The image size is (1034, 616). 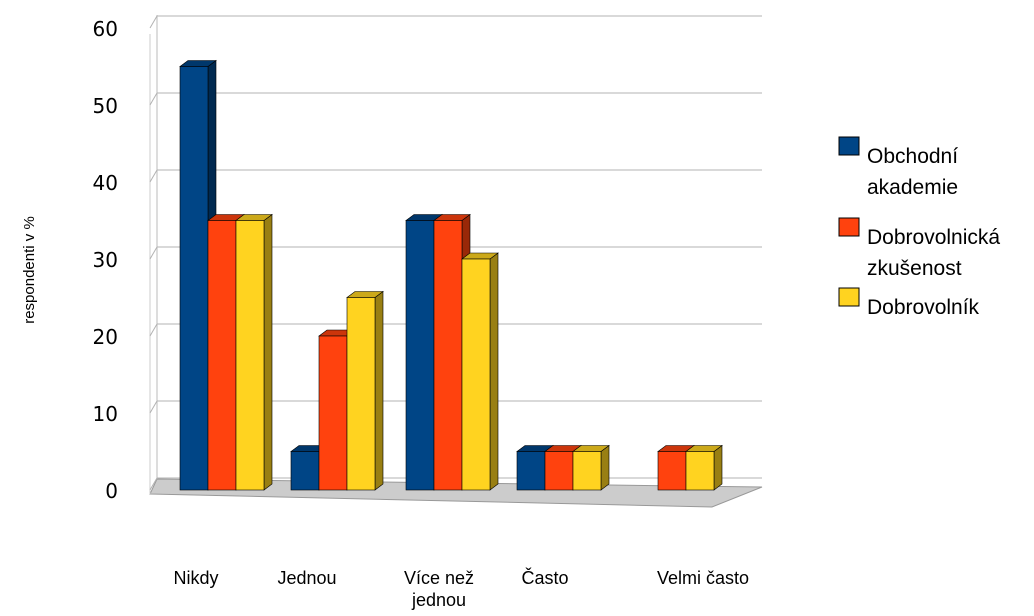 I want to click on legend-label: Dobrovolnická zkušenost, so click(x=933, y=253).